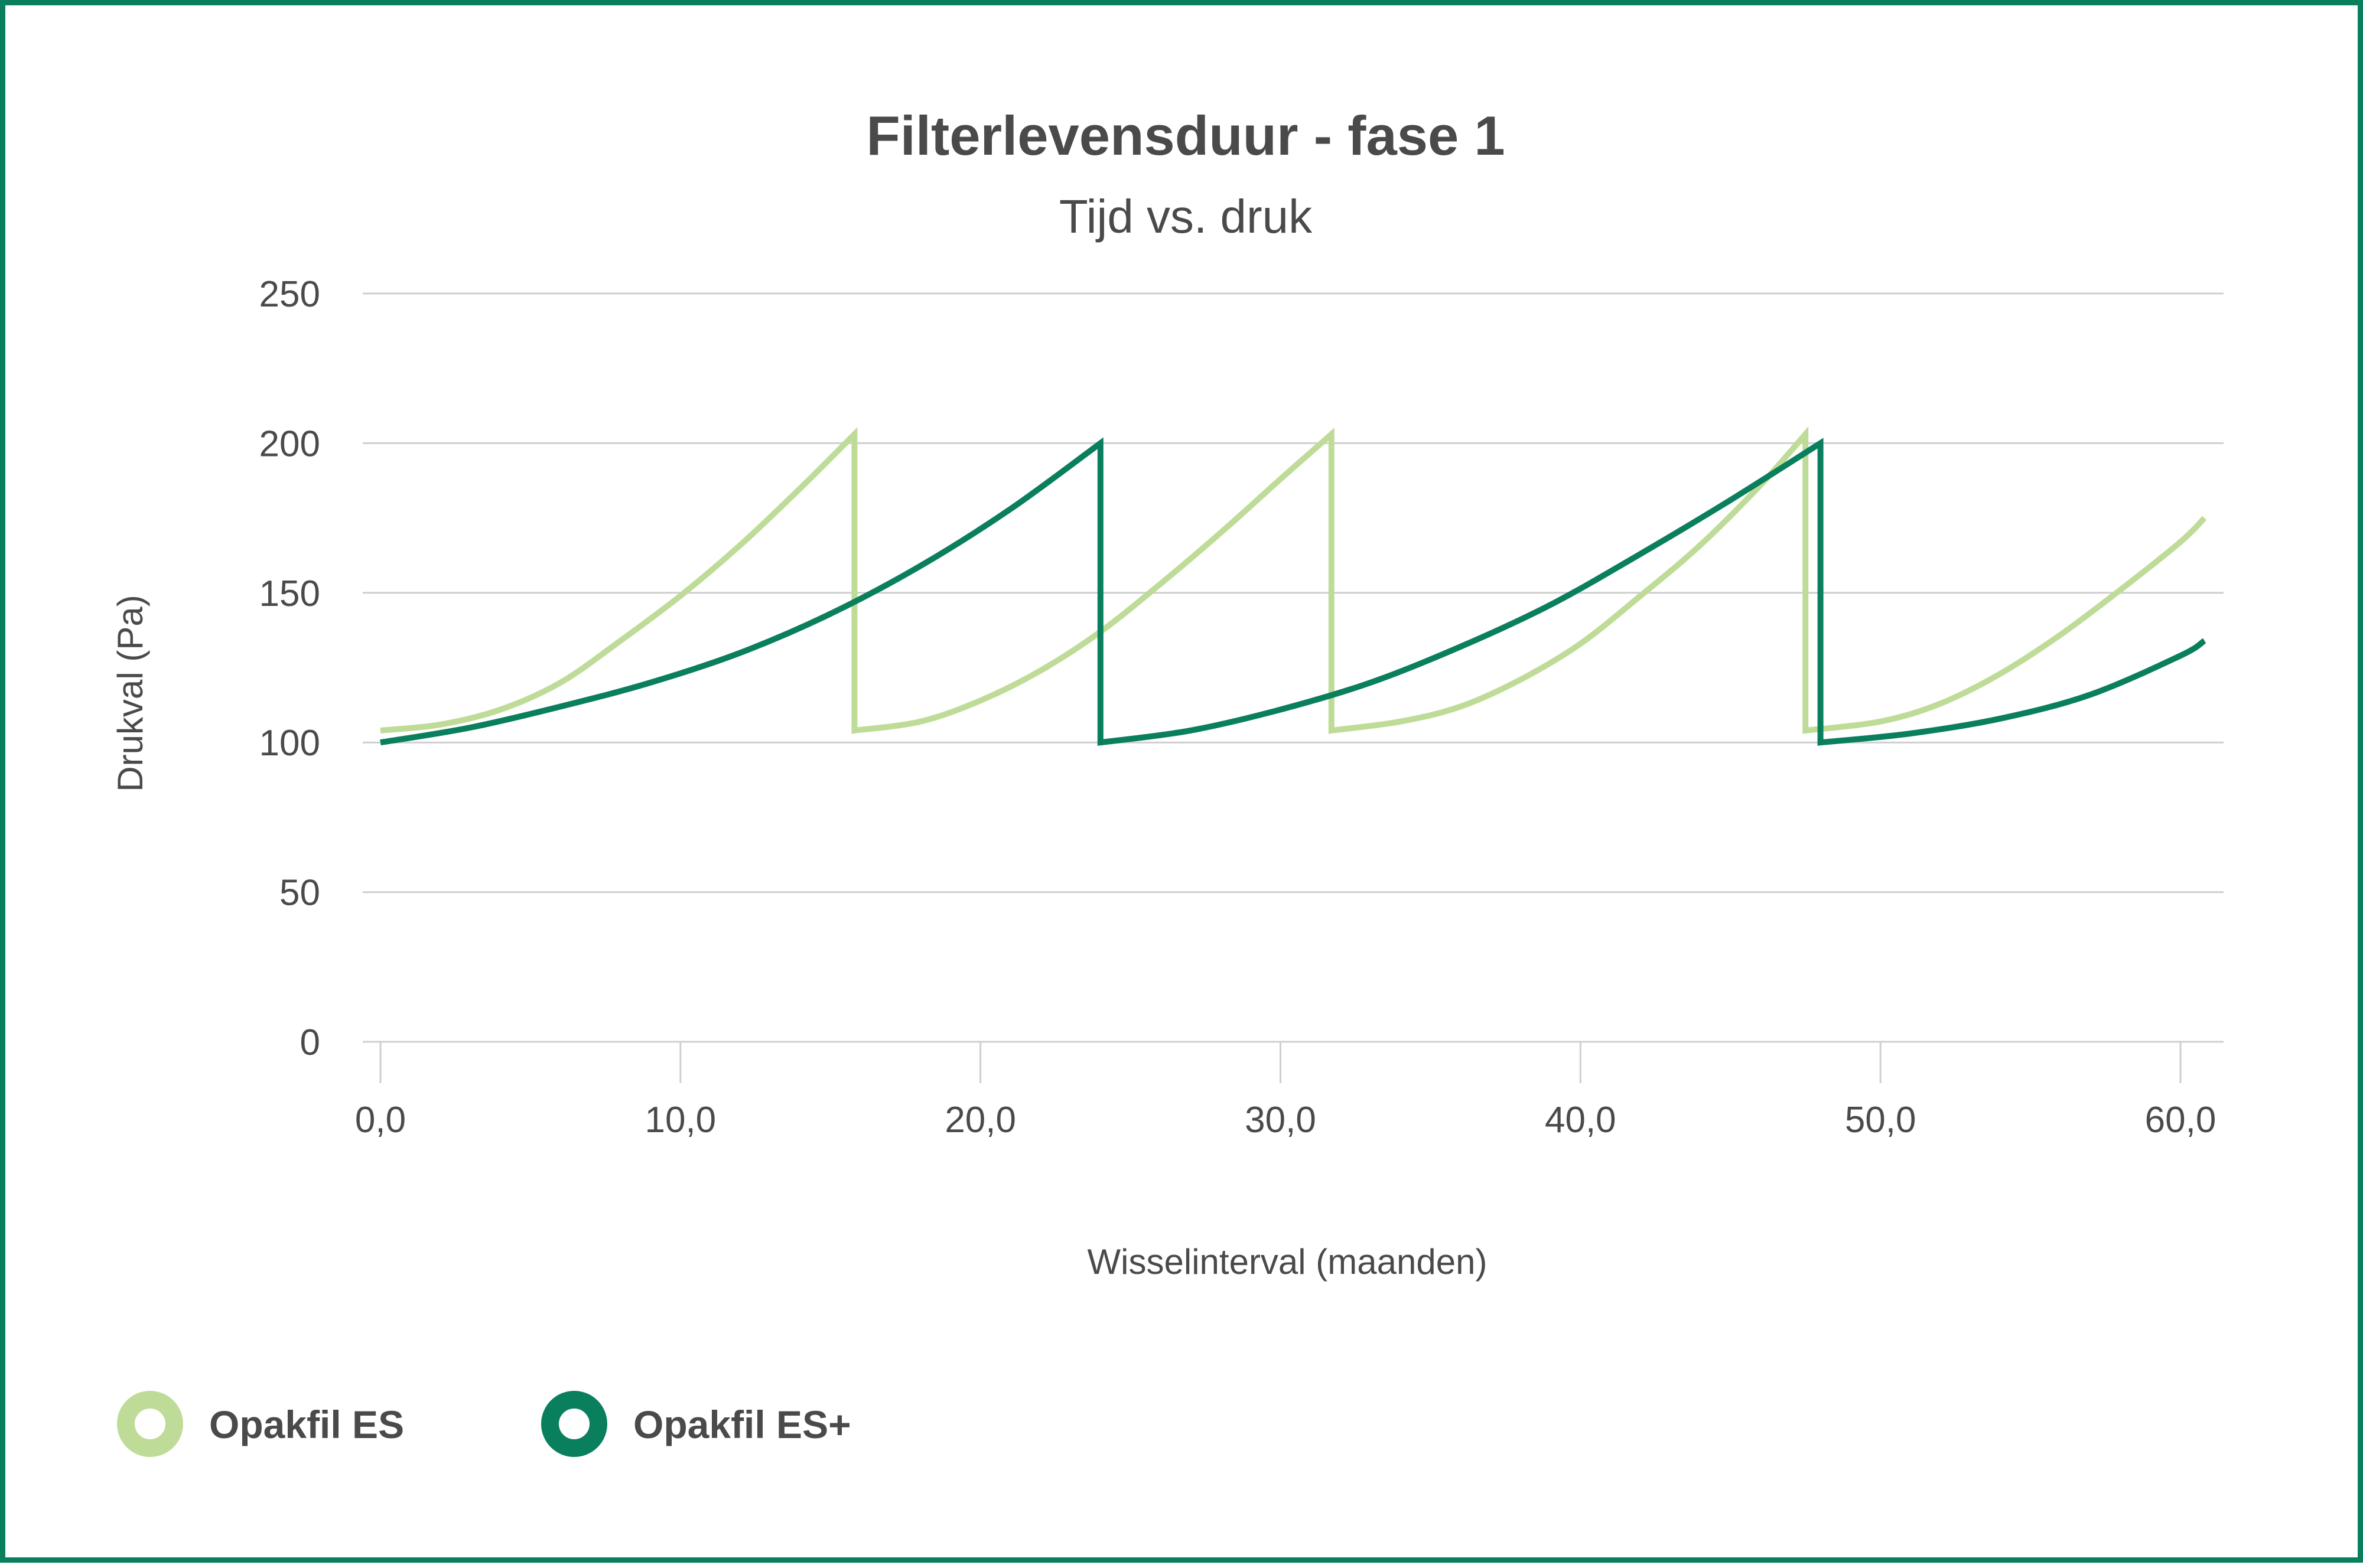 This screenshot has height=1568, width=2363. I want to click on y-tick-label: 150, so click(289, 593).